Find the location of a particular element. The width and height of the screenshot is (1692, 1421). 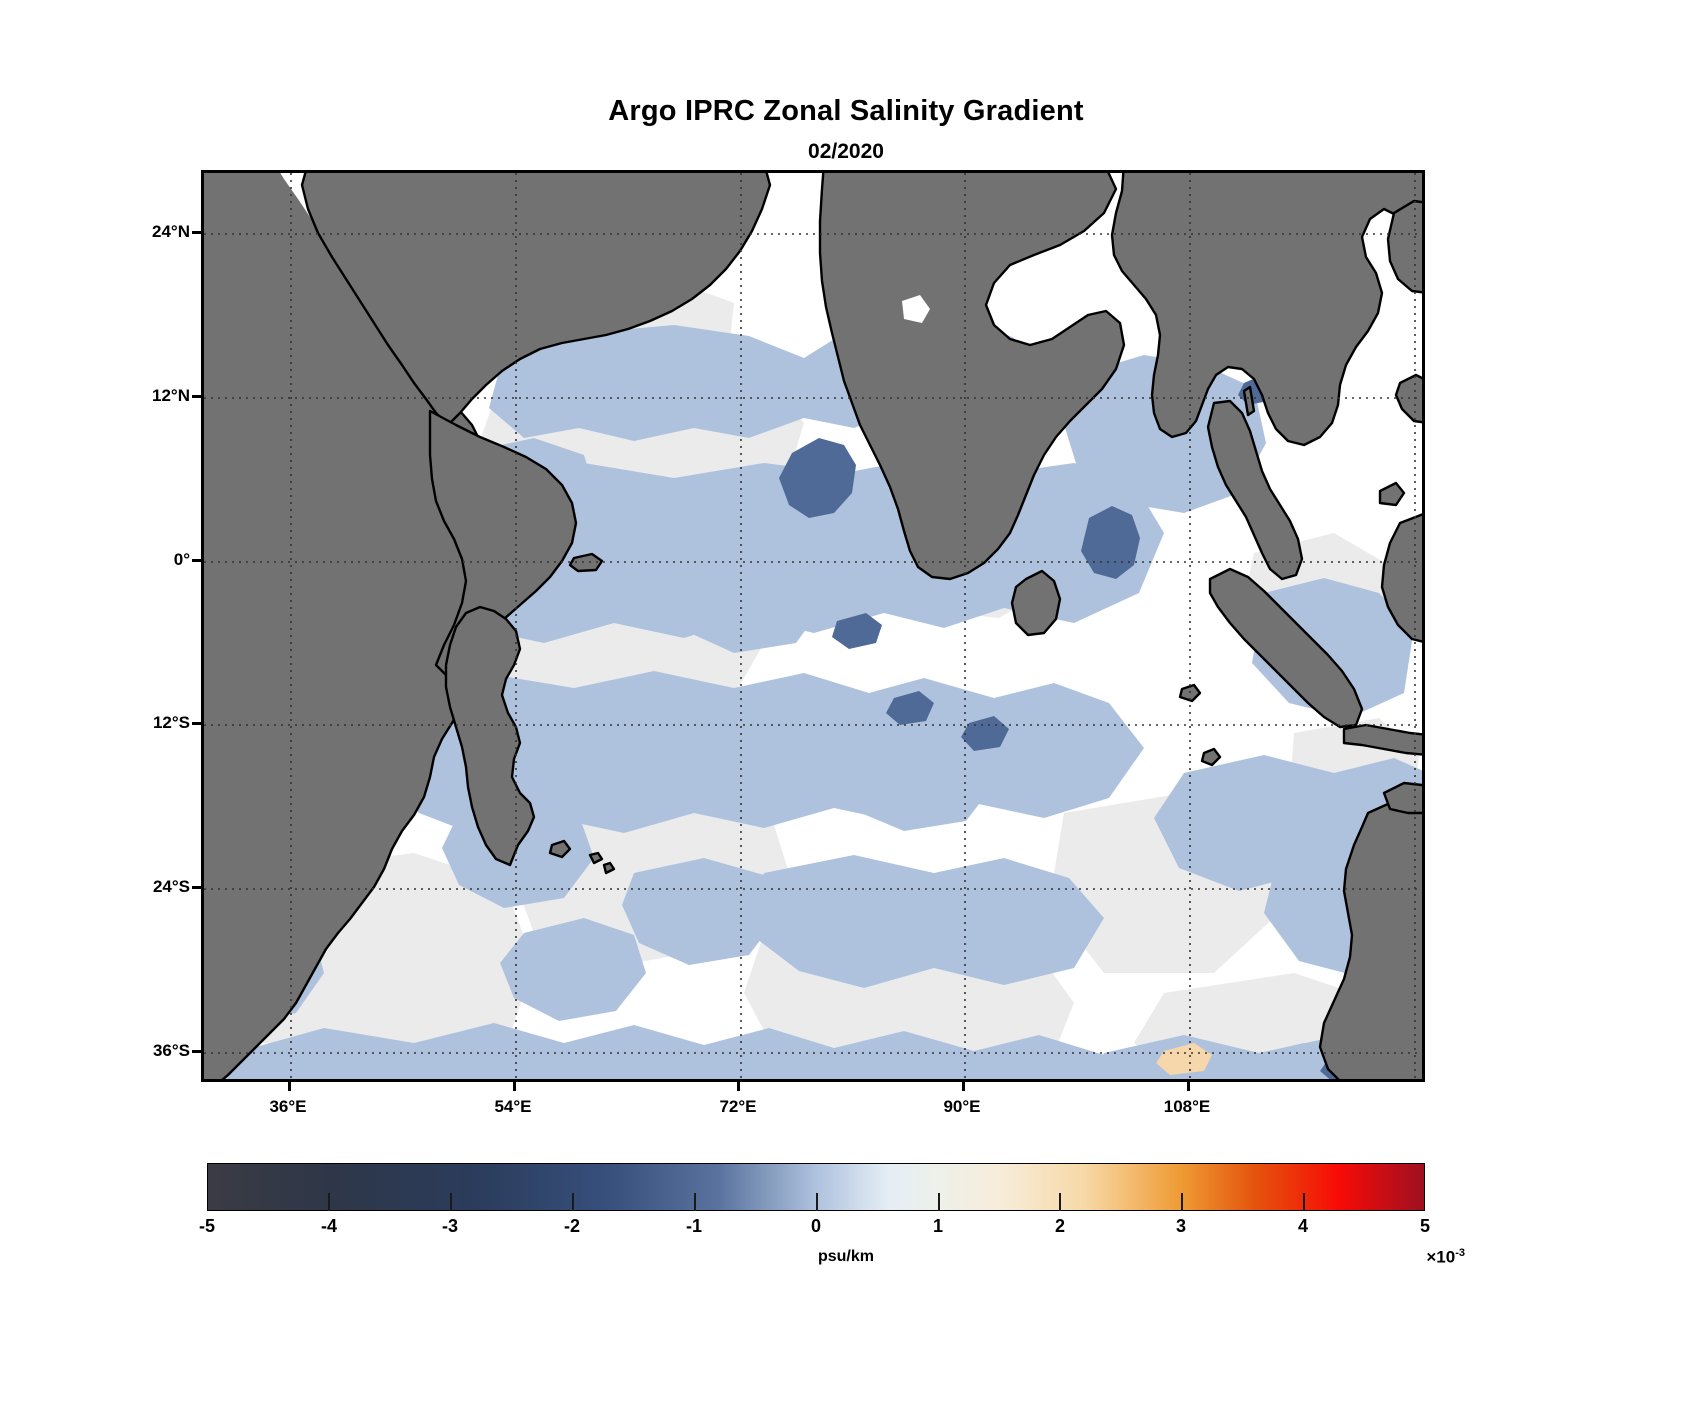

contour-band-positive is located at coordinates (1184, 1059).